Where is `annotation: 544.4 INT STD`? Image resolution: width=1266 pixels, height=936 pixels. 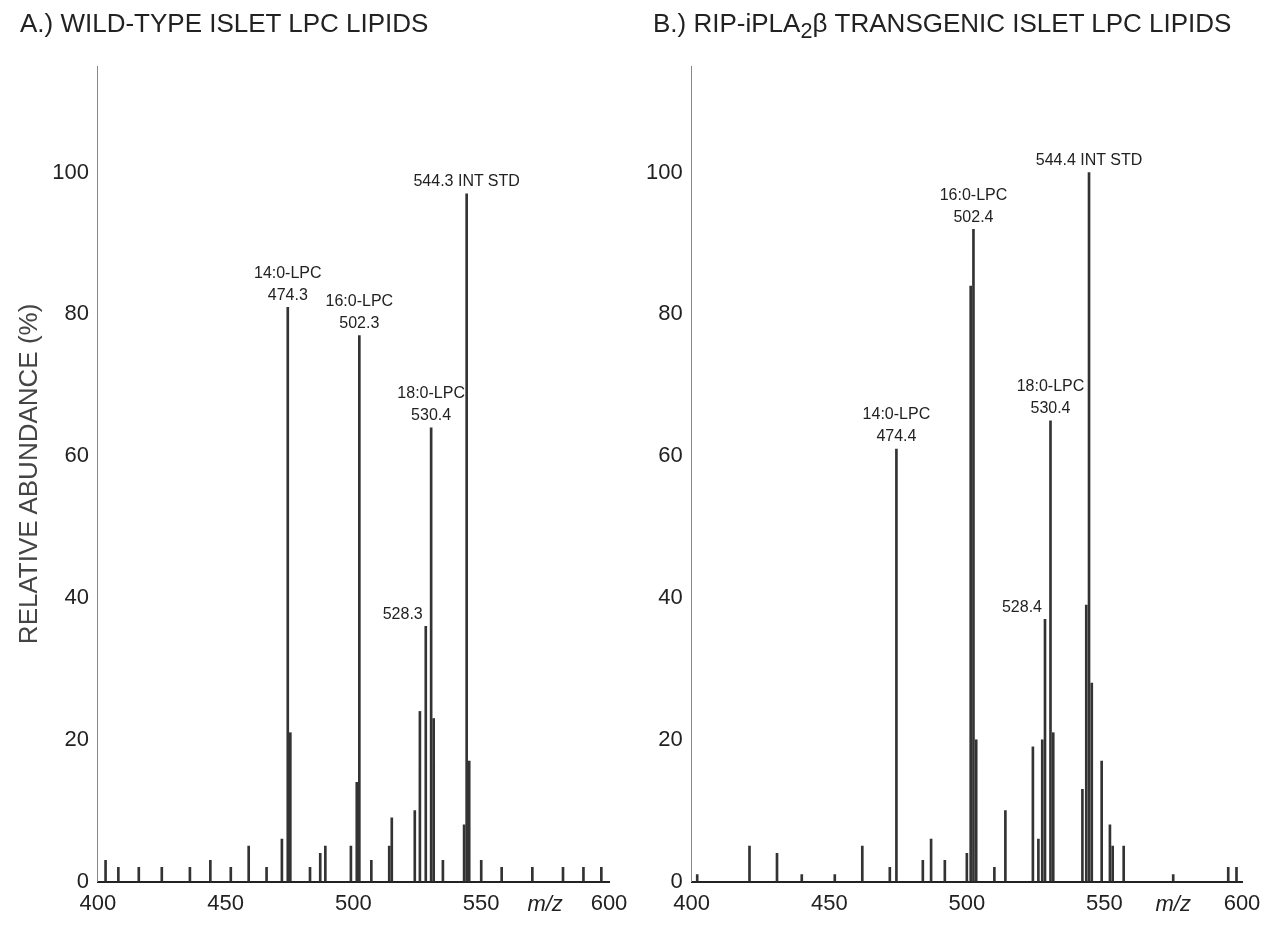 annotation: 544.4 INT STD is located at coordinates (1089, 159).